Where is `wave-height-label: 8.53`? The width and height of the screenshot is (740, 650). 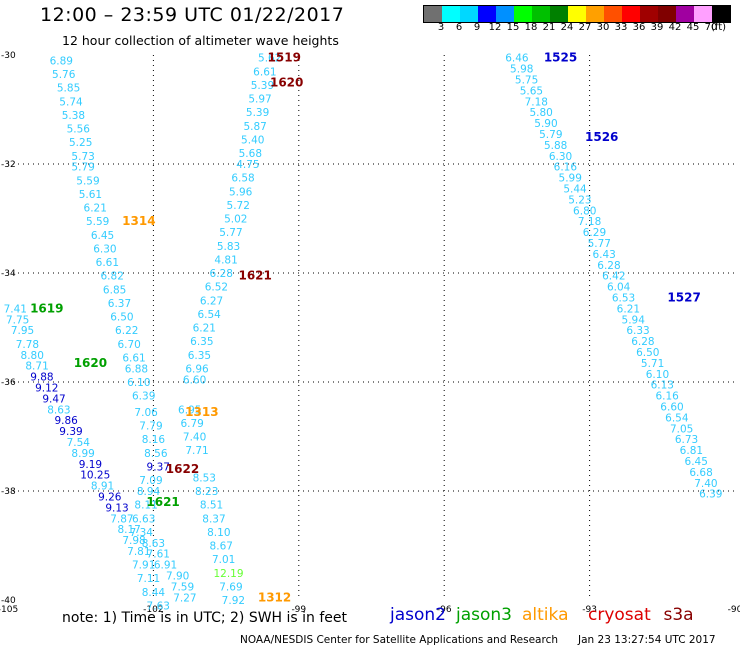 wave-height-label: 8.53 is located at coordinates (204, 478).